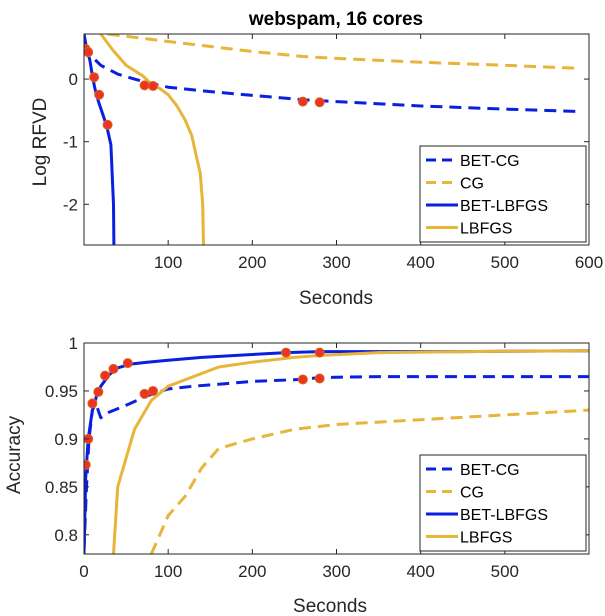 The image size is (605, 616). What do you see at coordinates (73, 79) in the screenshot?
I see `y-tick-label: 0` at bounding box center [73, 79].